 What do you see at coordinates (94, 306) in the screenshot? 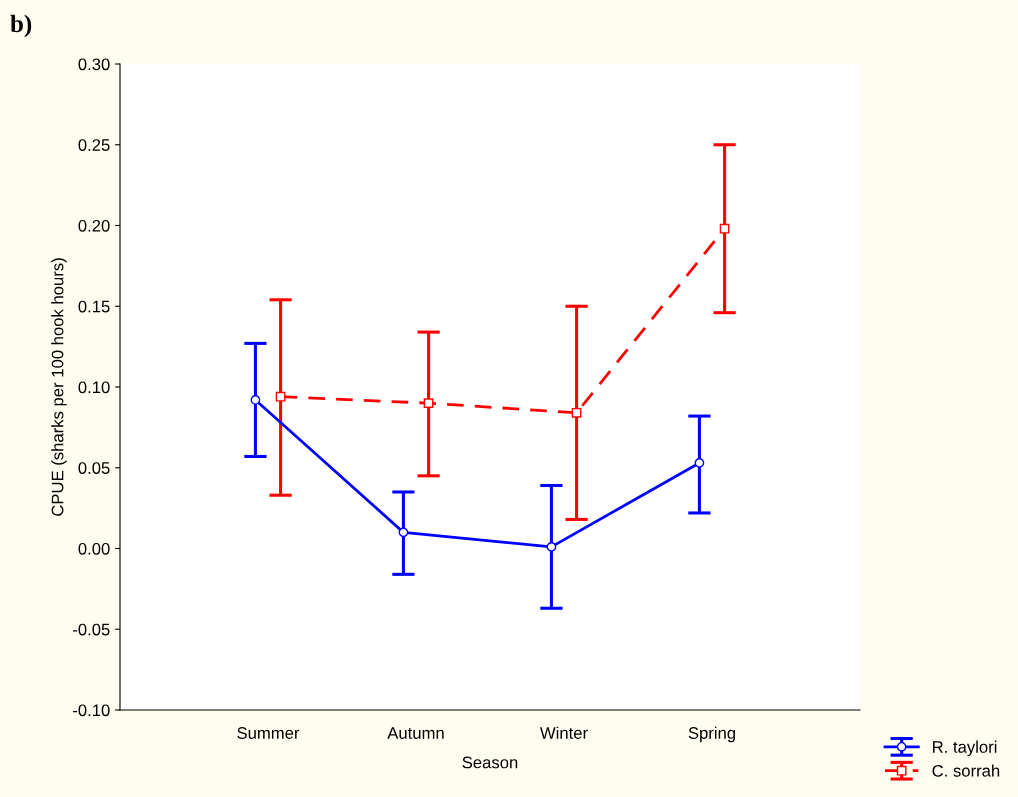
I see `y-tick-label: 0.15` at bounding box center [94, 306].